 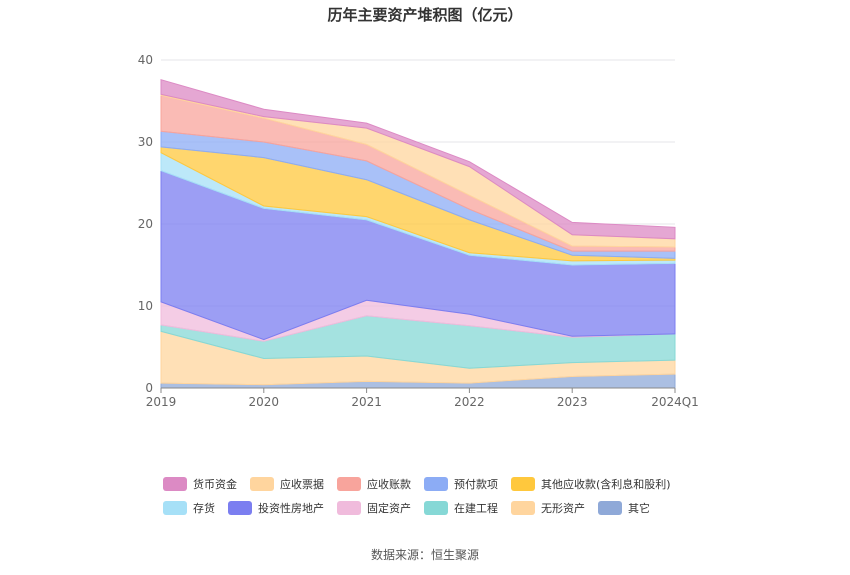 What do you see at coordinates (145, 142) in the screenshot?
I see `y-tick-label: 30` at bounding box center [145, 142].